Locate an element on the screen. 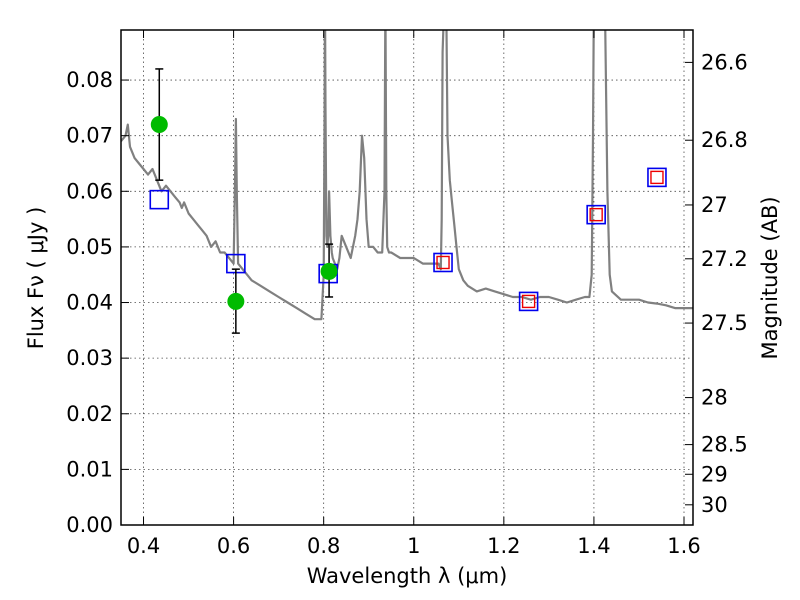 This screenshot has height=600, width=800. right-tick-label: 30 is located at coordinates (714, 505).